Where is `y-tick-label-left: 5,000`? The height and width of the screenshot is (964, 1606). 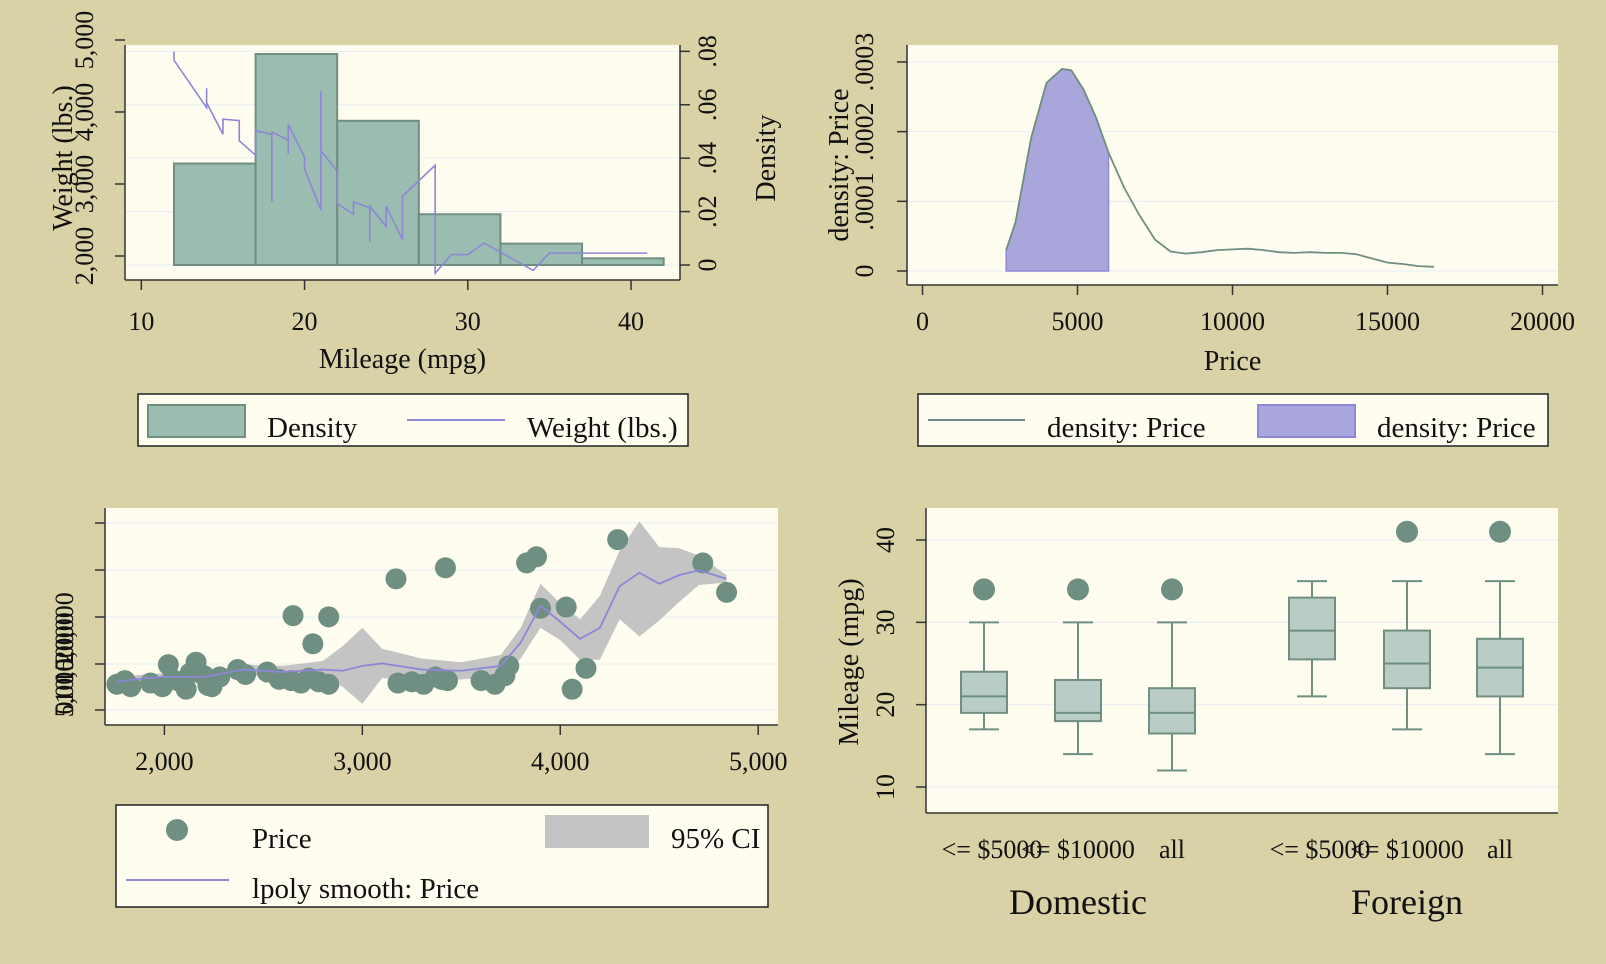 y-tick-label-left: 5,000 is located at coordinates (84, 40).